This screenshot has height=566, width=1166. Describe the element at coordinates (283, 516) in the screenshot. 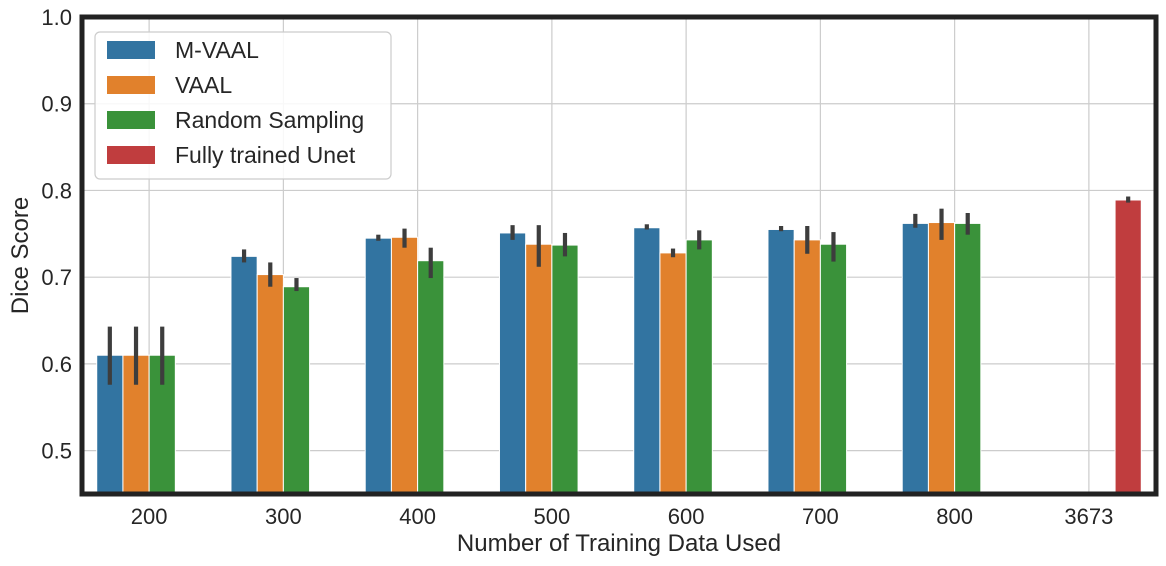

I see `x-tick-label: 300` at that location.